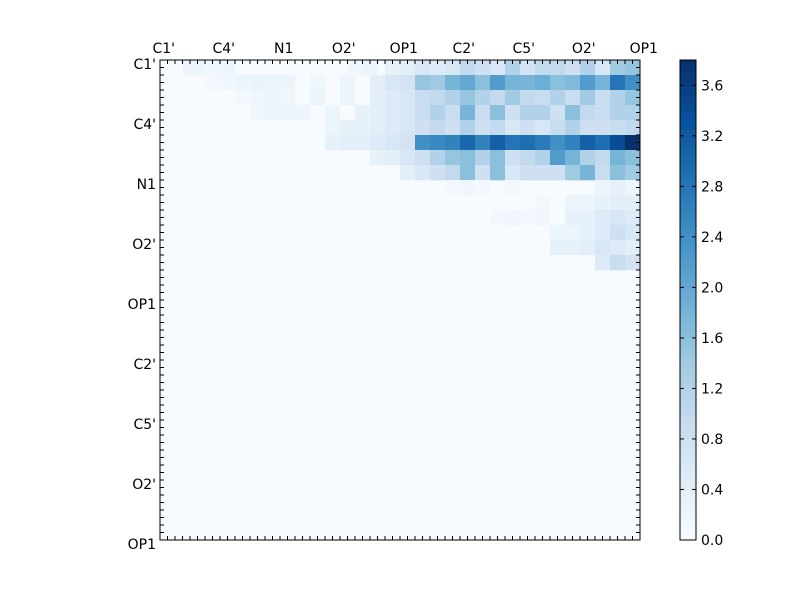  What do you see at coordinates (142, 305) in the screenshot?
I see `y-tick-labels: C1' C4' N1 O2' OP1 C2' C5' O2' OP1` at bounding box center [142, 305].